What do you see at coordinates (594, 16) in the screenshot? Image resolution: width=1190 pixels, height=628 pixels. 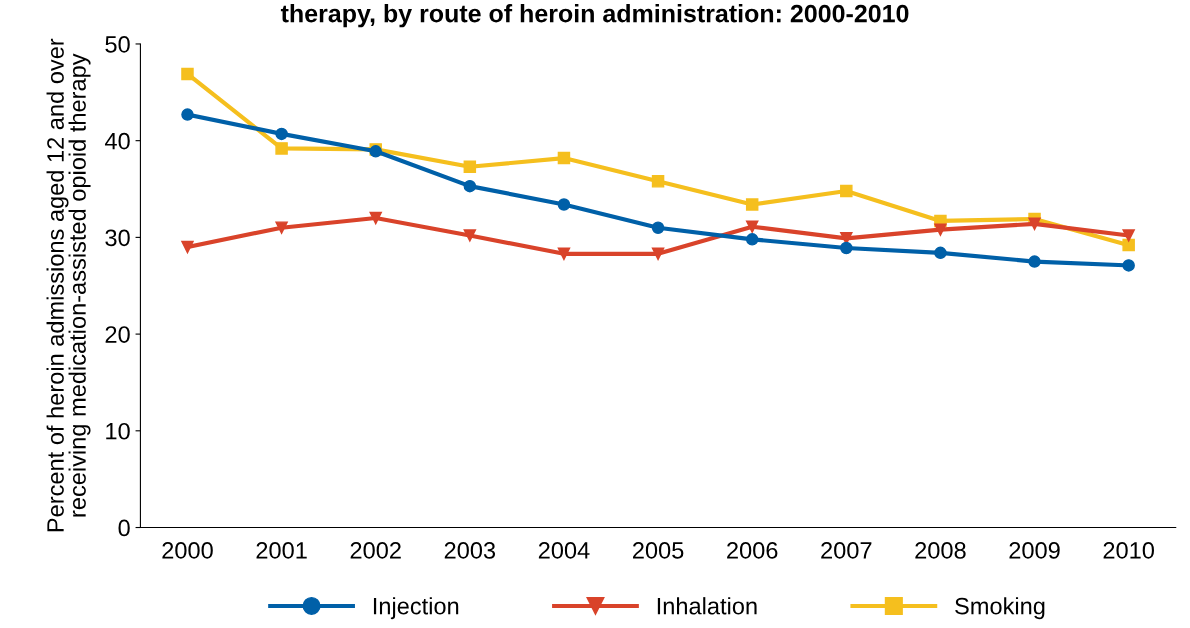 I see `chart-title: therapy, by route of heroin administration: 2000-2010` at bounding box center [594, 16].